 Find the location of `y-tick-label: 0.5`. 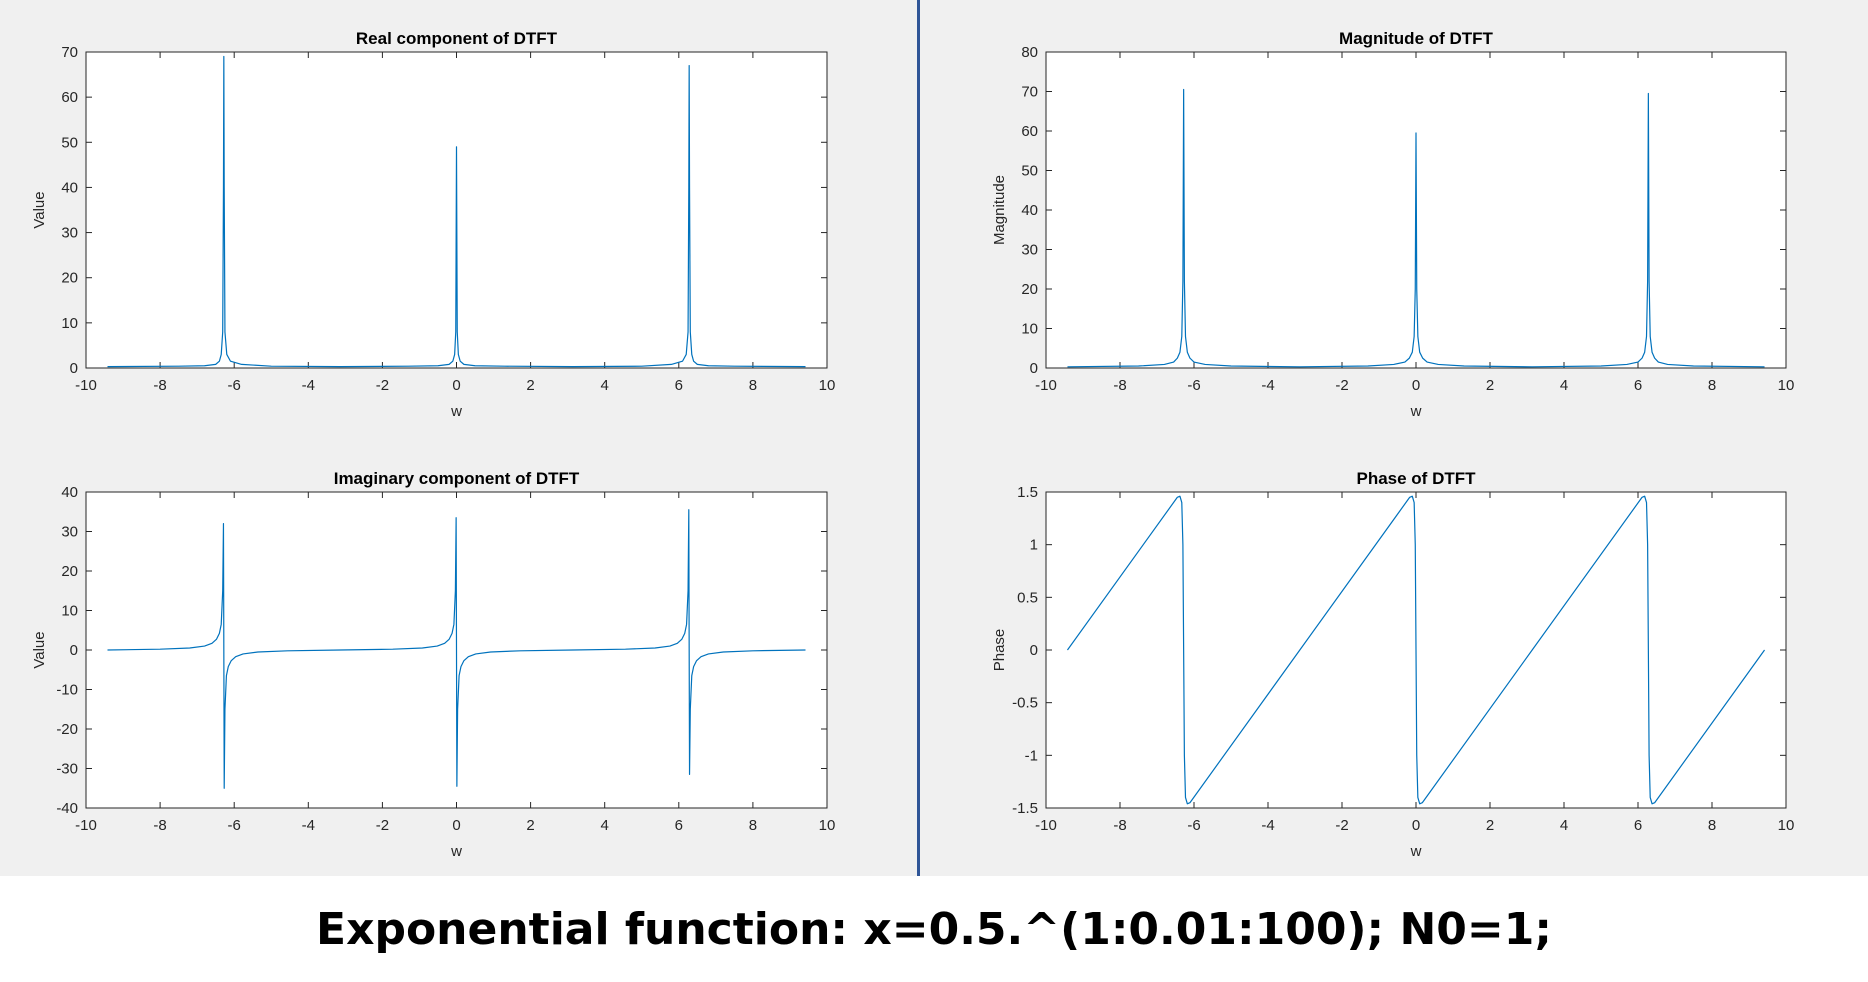

y-tick-label: 0.5 is located at coordinates (1027, 597).